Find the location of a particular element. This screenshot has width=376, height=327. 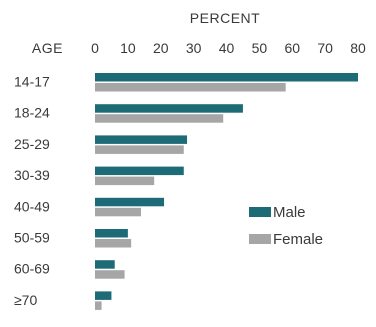

x-tick-label: 50 is located at coordinates (260, 48).